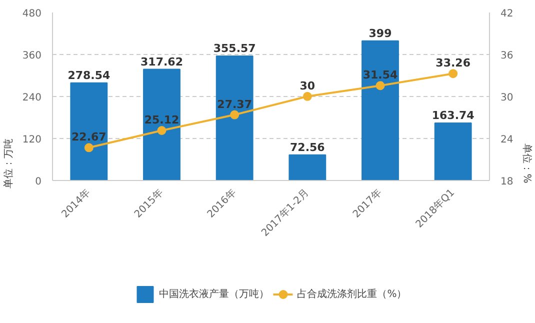 The height and width of the screenshot is (323, 535). Describe the element at coordinates (527, 164) in the screenshot. I see `y2-axis-title: 单位：%` at that location.